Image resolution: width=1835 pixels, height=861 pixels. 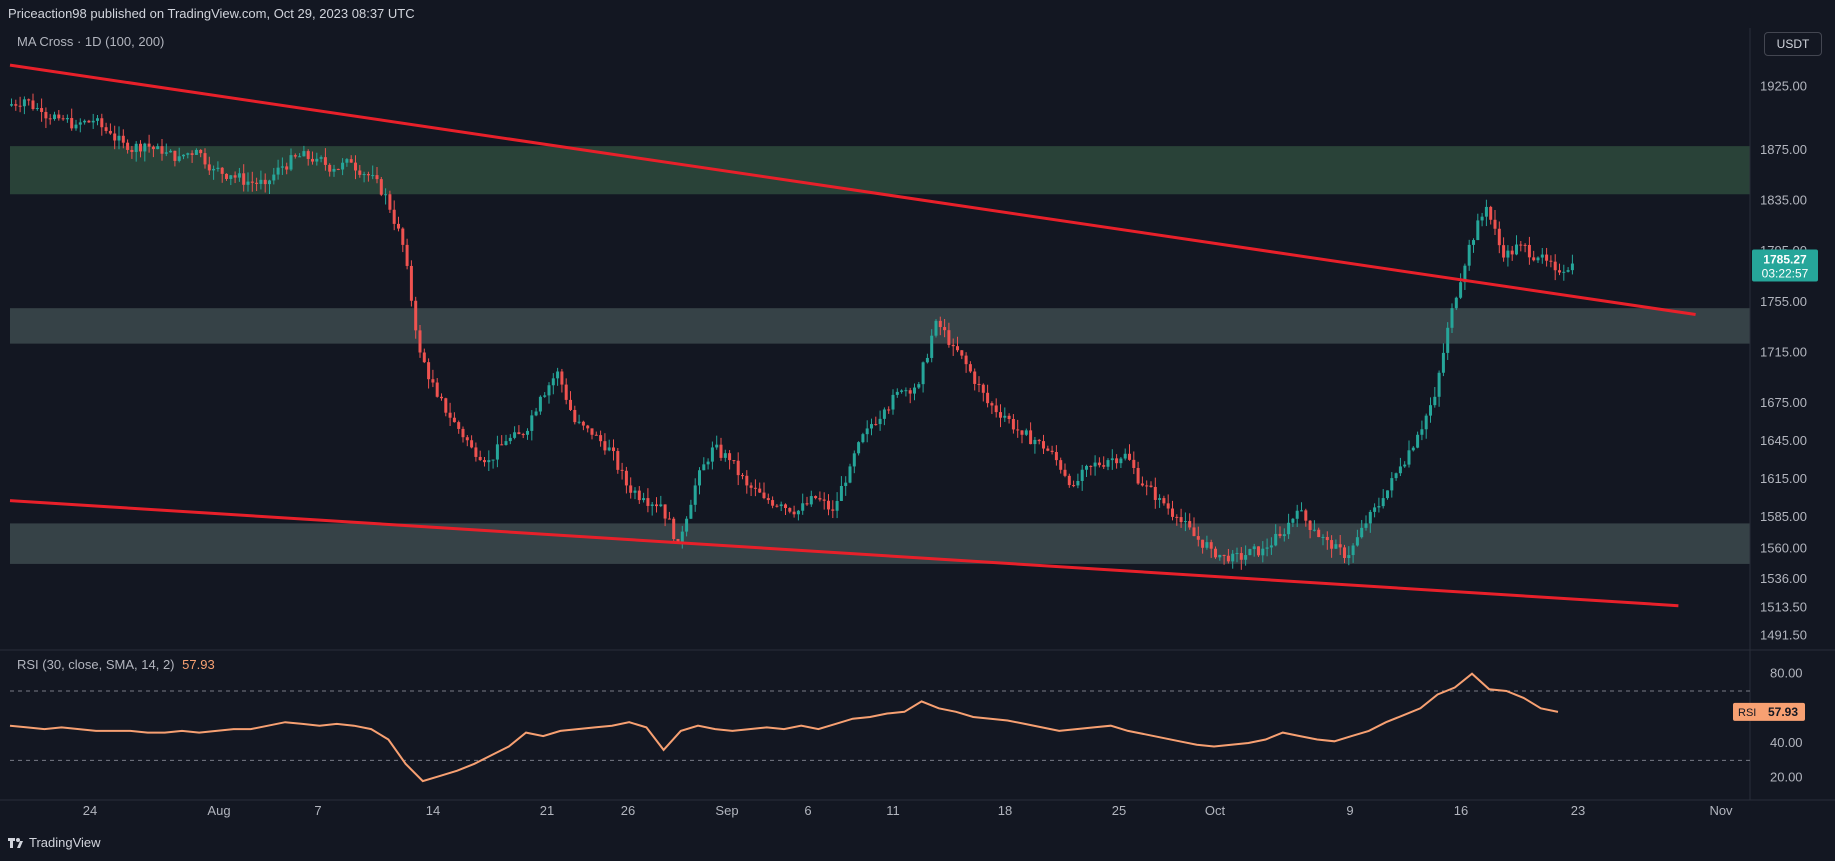 I want to click on rsi-badge-value: 57.93, so click(x=1783, y=712).